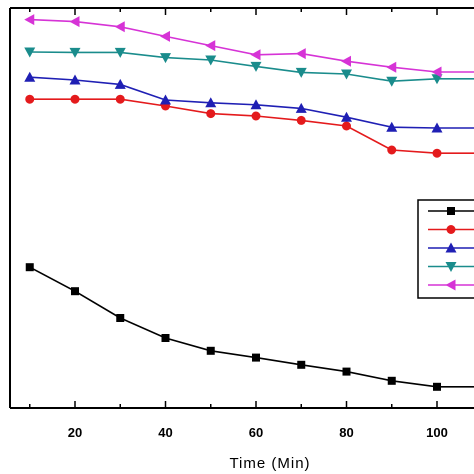 This screenshot has width=474, height=474. Describe the element at coordinates (437, 432) in the screenshot. I see `x-tick-label: 100` at that location.